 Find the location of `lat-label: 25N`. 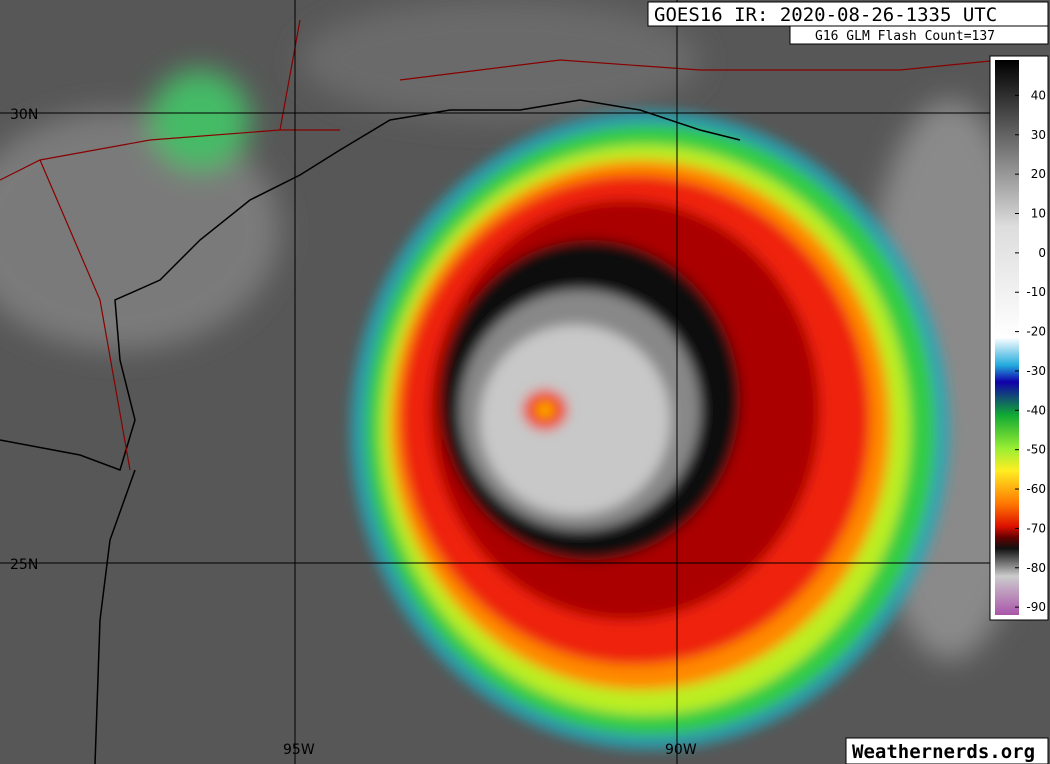

lat-label: 25N is located at coordinates (24, 565).